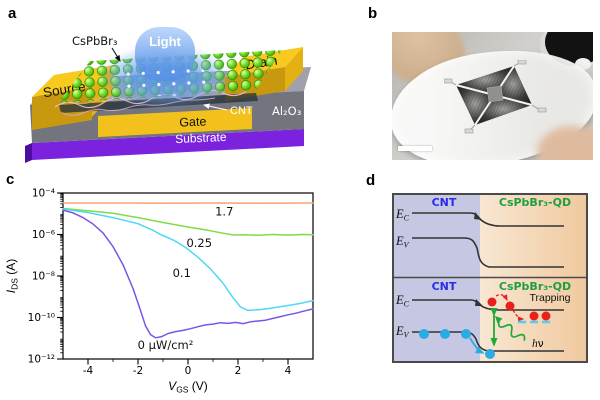  I want to click on x-axis-label: VGS (V), so click(188, 387).